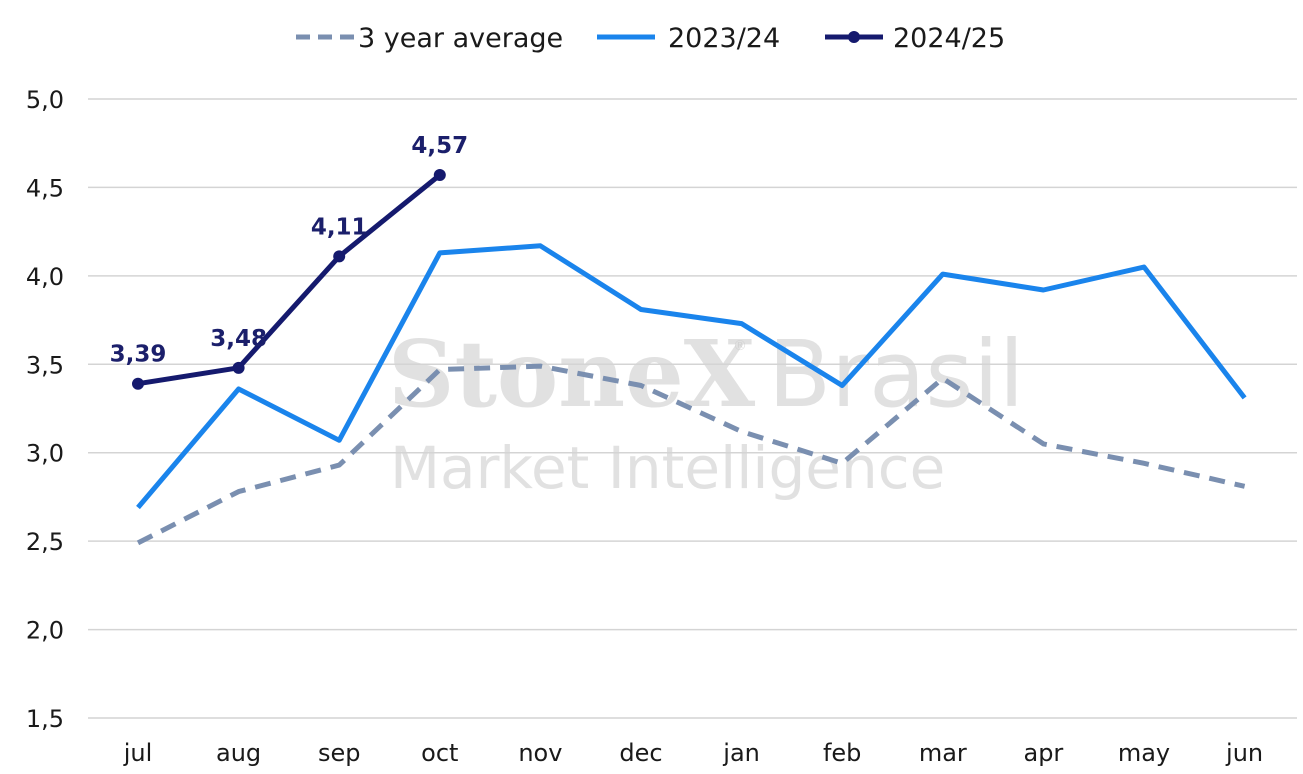 This screenshot has height=774, width=1303. What do you see at coordinates (45, 100) in the screenshot?
I see `y-tick-label: 5,0` at bounding box center [45, 100].